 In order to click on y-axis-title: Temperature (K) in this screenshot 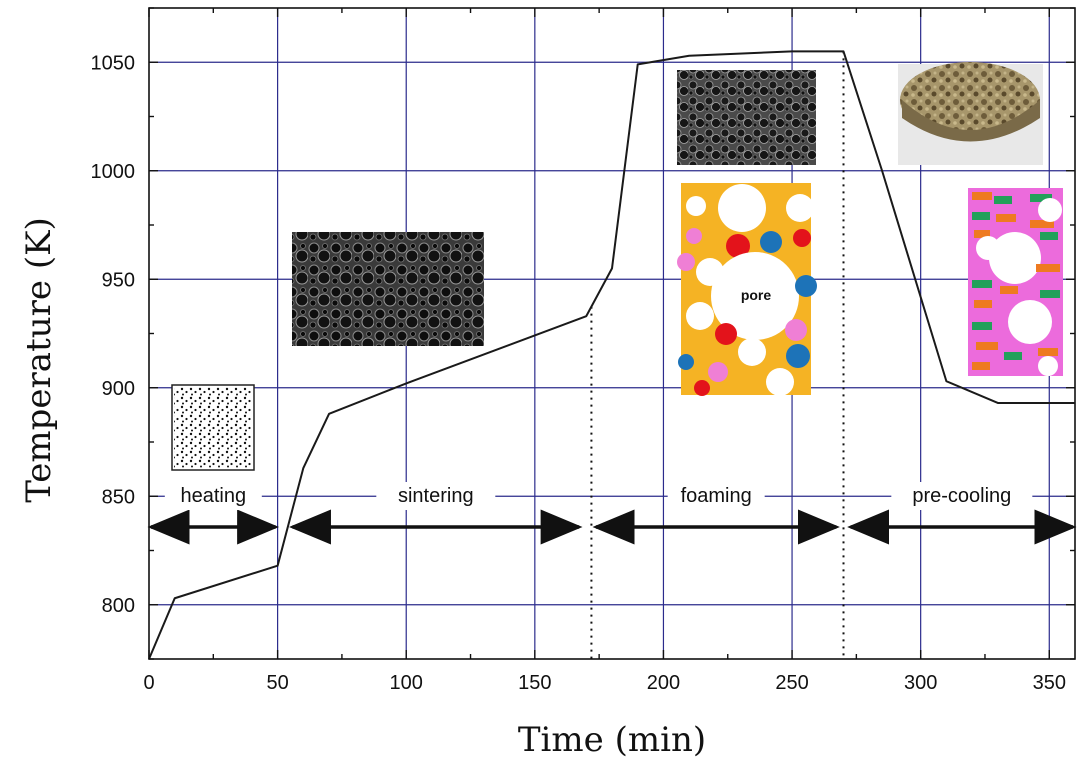, I will do `click(39, 359)`.